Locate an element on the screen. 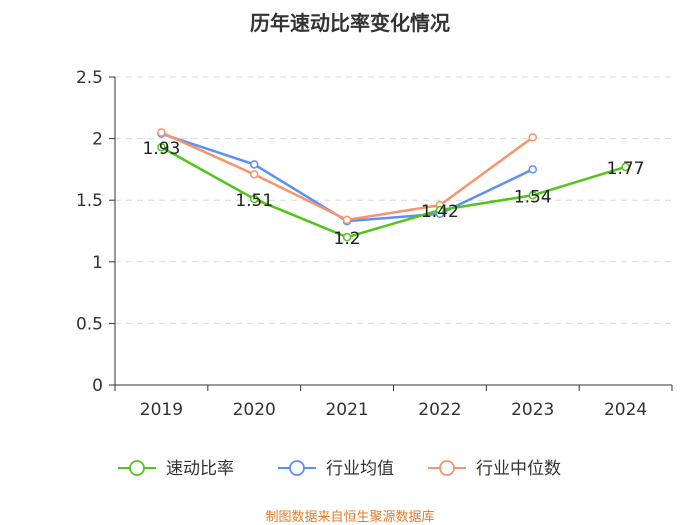 The image size is (700, 525). x-tick-label: 2021 is located at coordinates (346, 410).